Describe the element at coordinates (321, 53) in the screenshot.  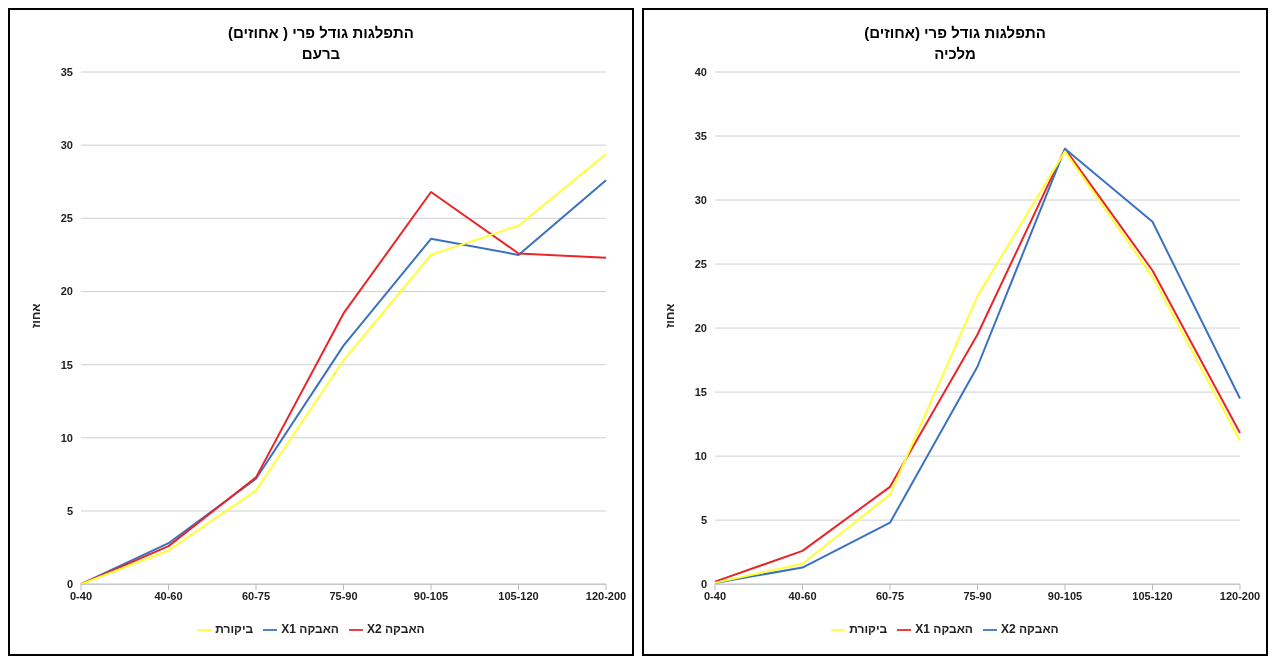
I see `chart-subtitle: ברעם` at that location.